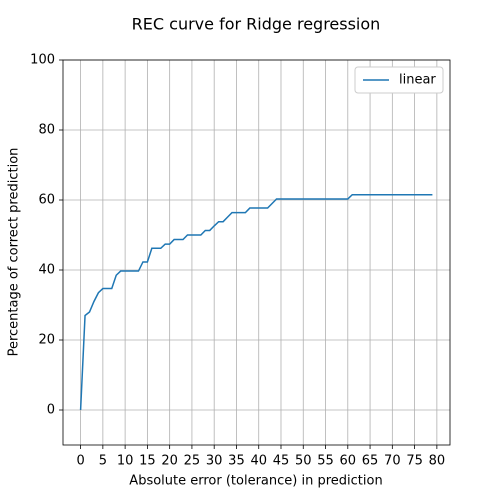 Image resolution: width=500 pixels, height=504 pixels. What do you see at coordinates (255, 481) in the screenshot?
I see `x-axis-label: Absolute error (tolerance) in prediction` at bounding box center [255, 481].